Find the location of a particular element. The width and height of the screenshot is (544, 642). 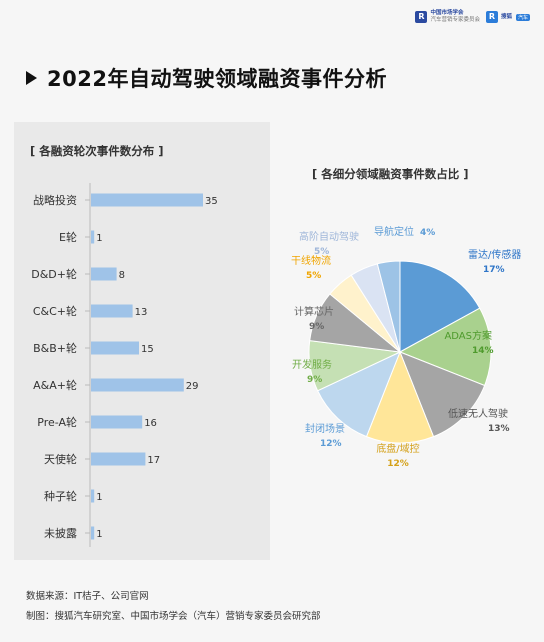

bar-value-label: 29 is located at coordinates (192, 386).